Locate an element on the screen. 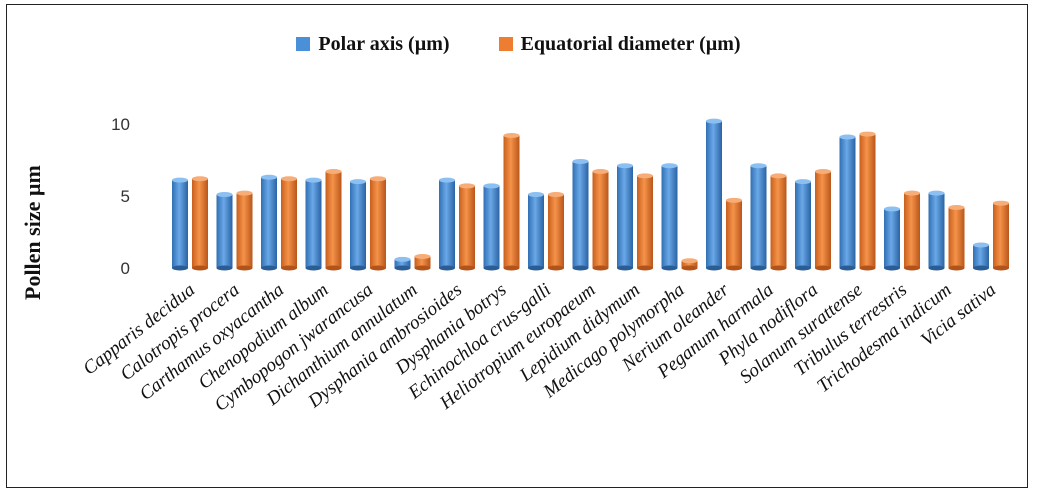 The image size is (1037, 493). legend-swatch-equatorial is located at coordinates (505, 43).